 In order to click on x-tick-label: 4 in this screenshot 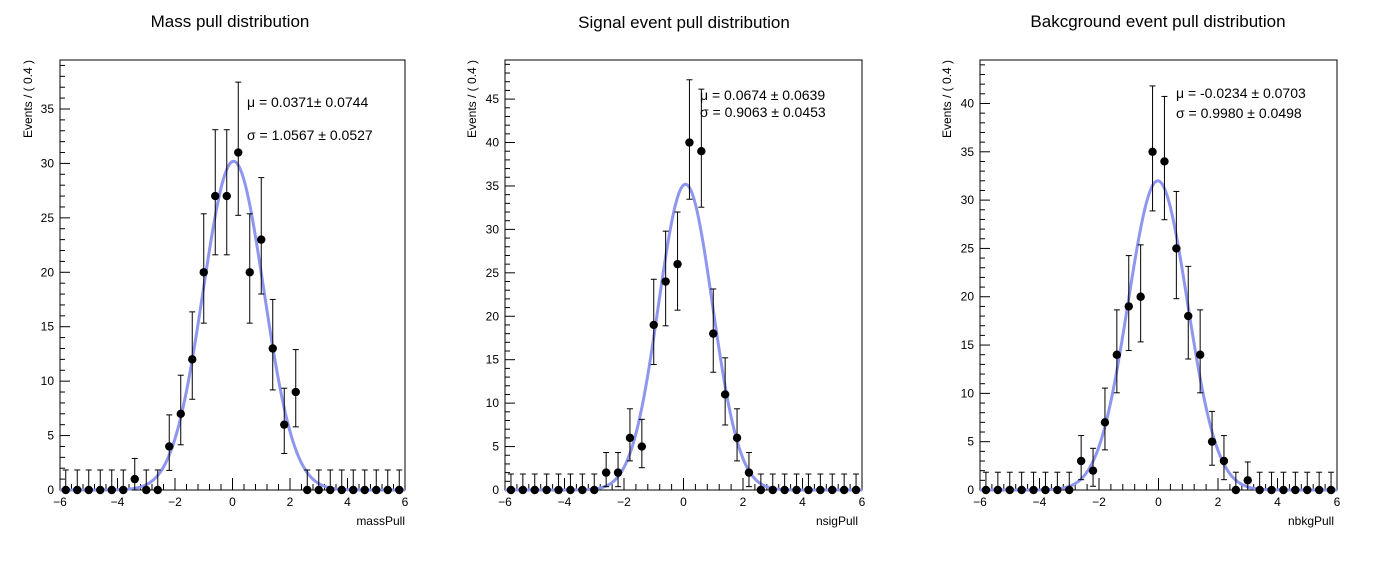, I will do `click(1277, 502)`.